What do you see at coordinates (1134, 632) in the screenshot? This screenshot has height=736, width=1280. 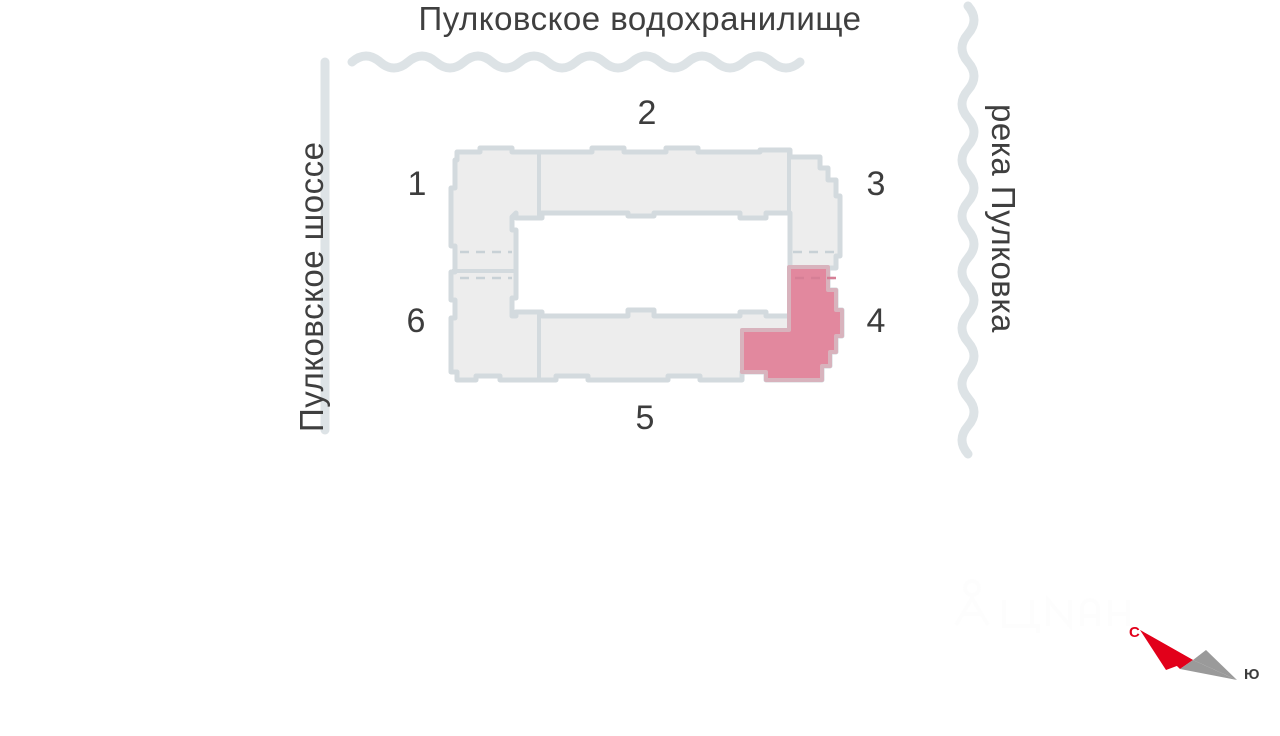 I see `compass-north-label: С` at bounding box center [1134, 632].